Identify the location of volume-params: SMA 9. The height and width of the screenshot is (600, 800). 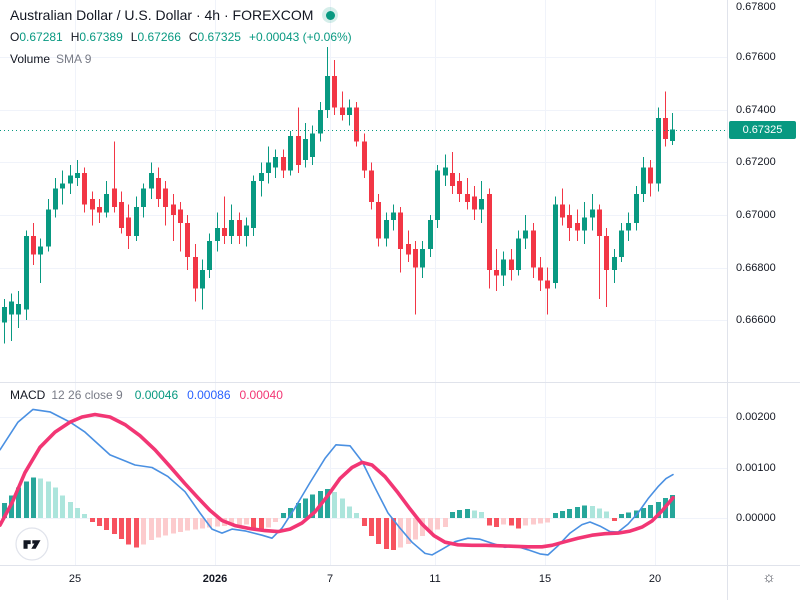
(74, 59).